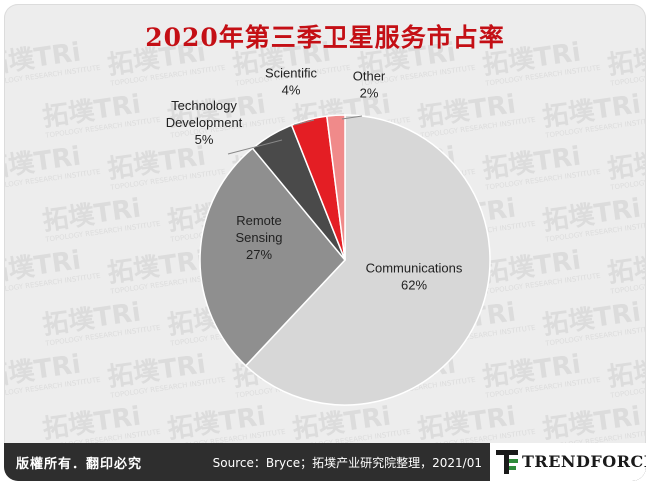 The image size is (650, 485). Describe the element at coordinates (414, 268) in the screenshot. I see `slice-name-label: Communications` at that location.